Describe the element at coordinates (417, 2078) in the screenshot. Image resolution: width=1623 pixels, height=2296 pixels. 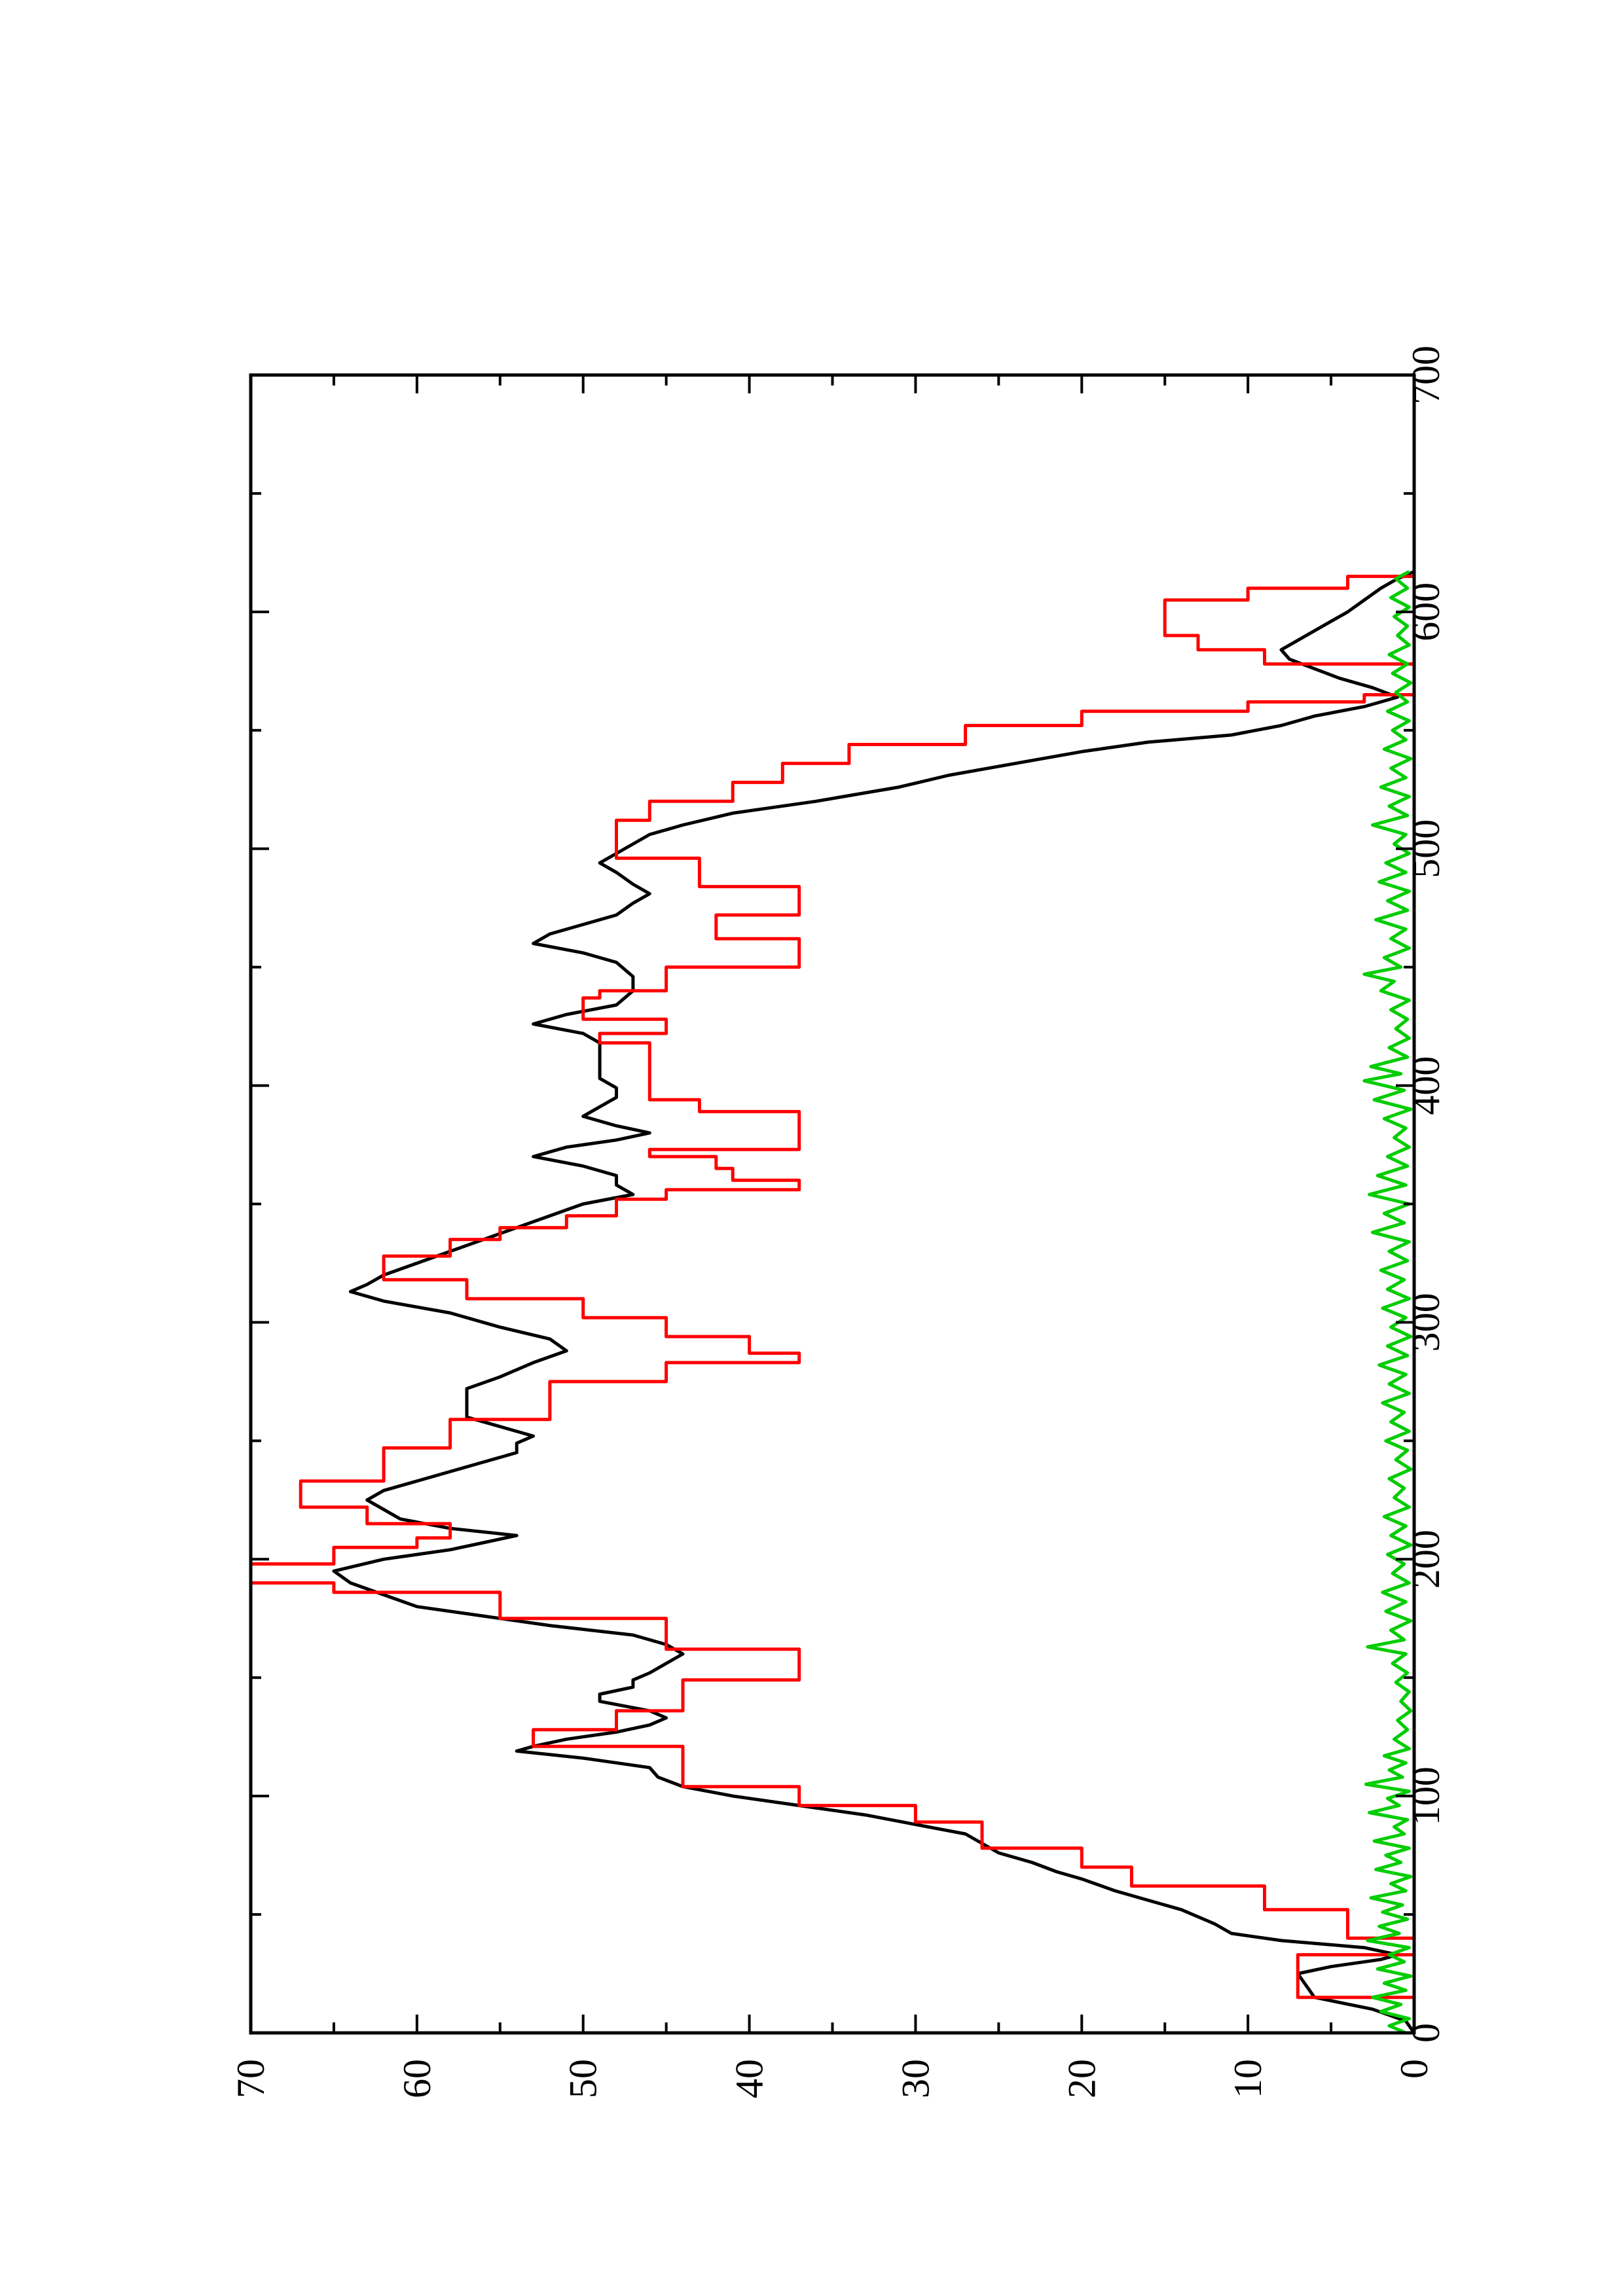
I see `y-tick-label: 60` at that location.